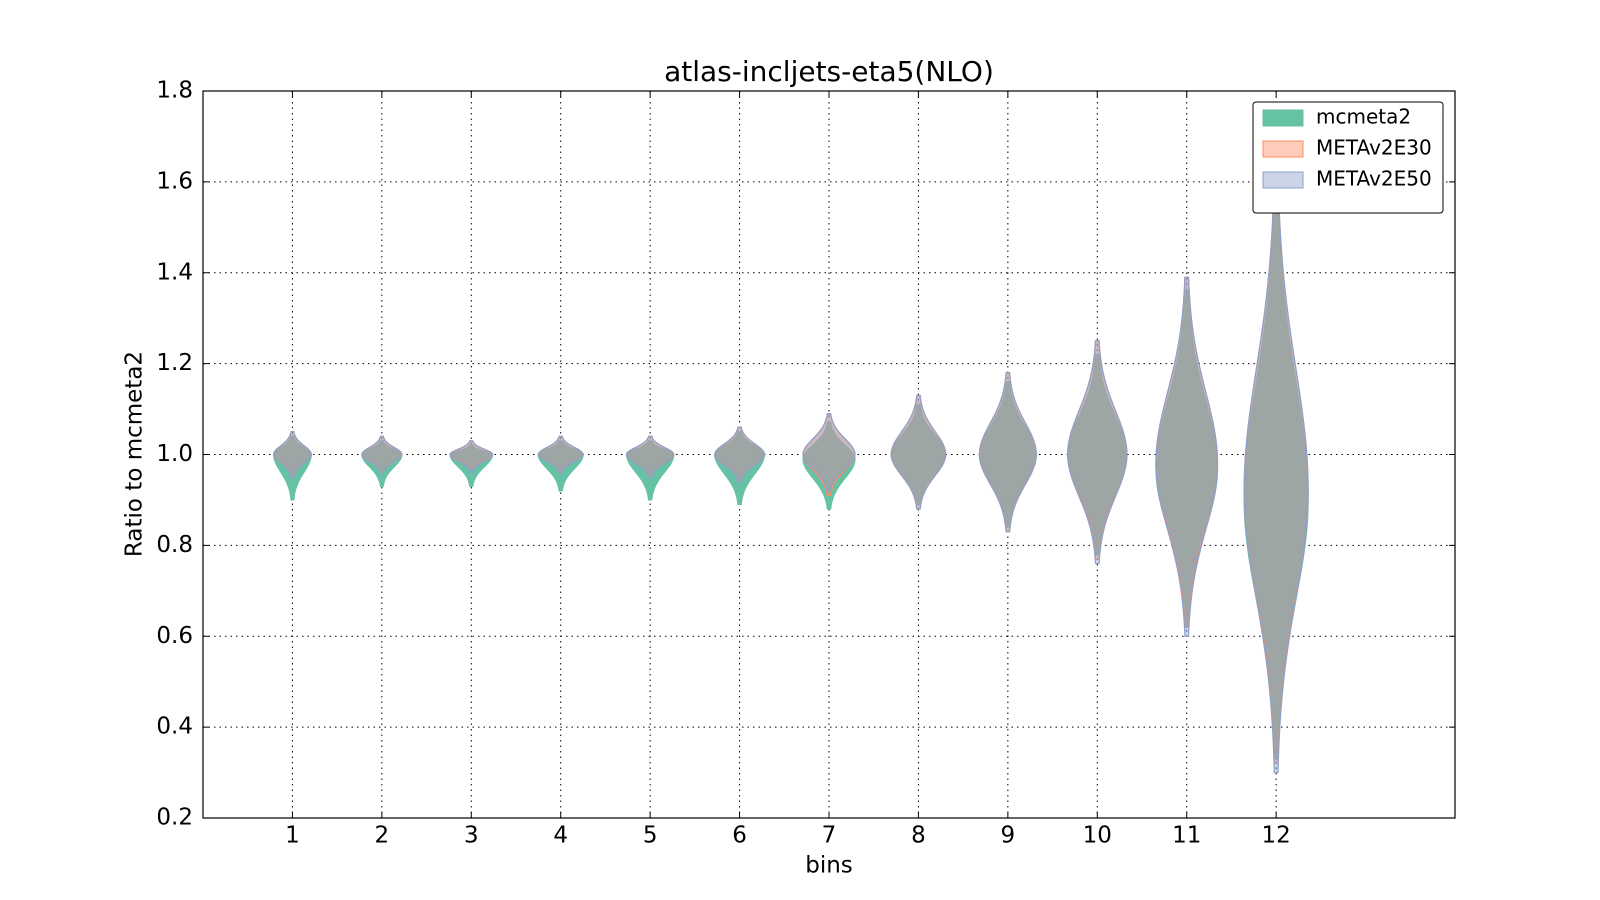  Describe the element at coordinates (560, 836) in the screenshot. I see `x-tick-label: 4` at that location.